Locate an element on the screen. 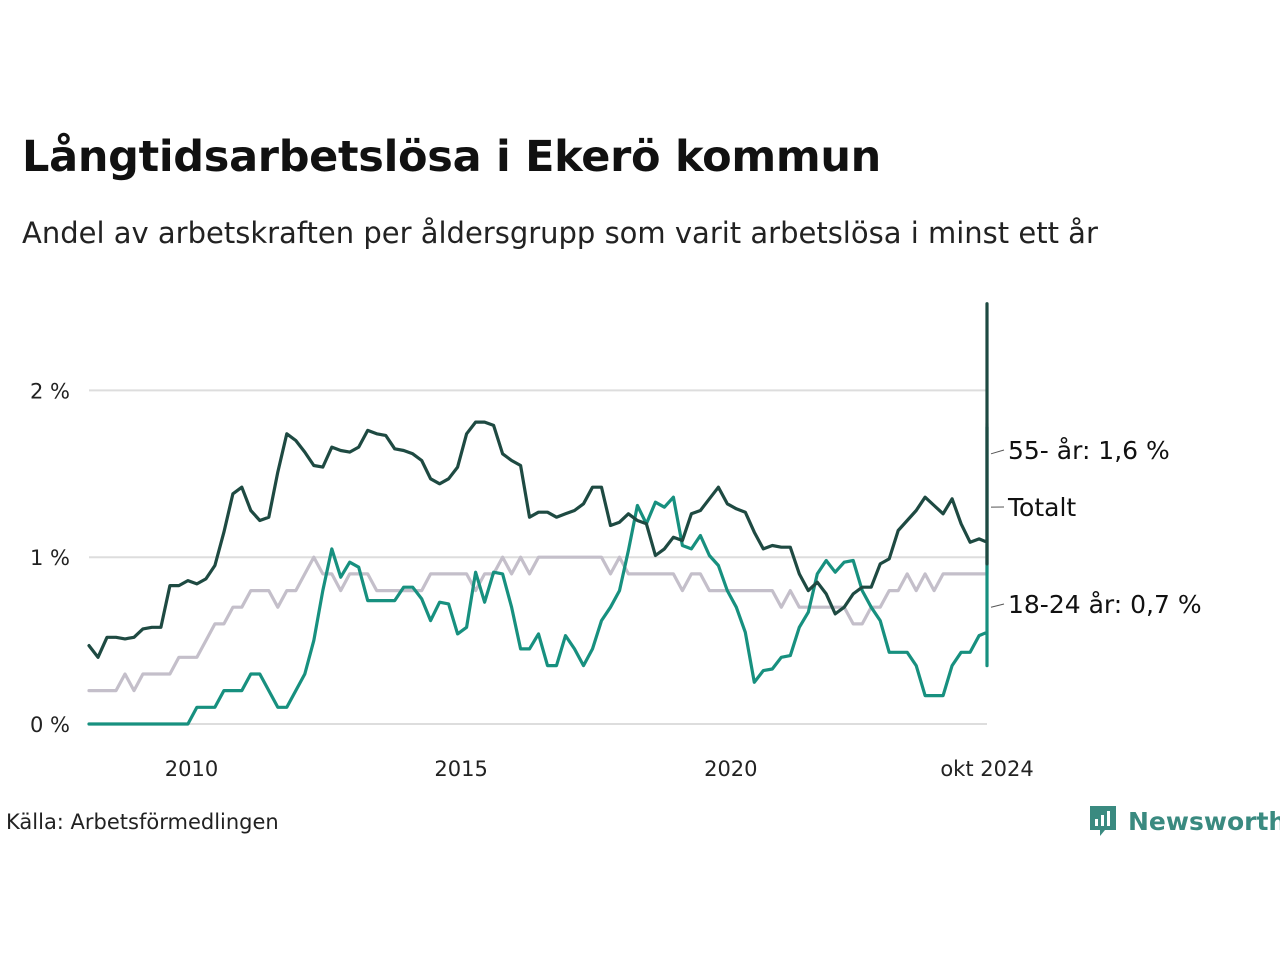 The image size is (1280, 960). end-label-totalt: Totalt is located at coordinates (1041, 507).